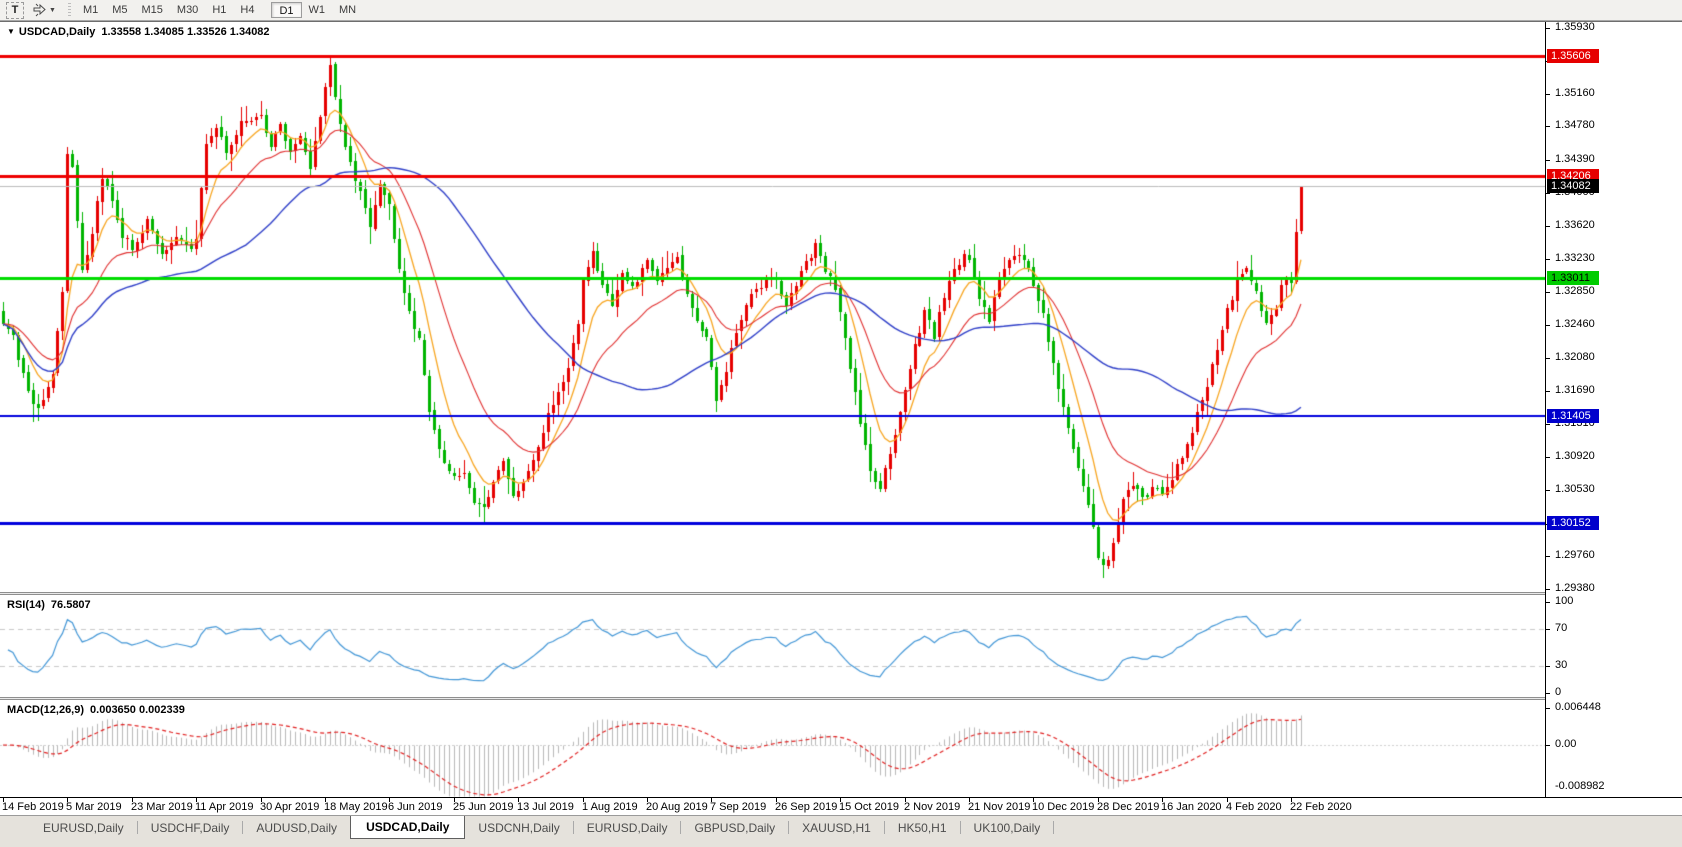  What do you see at coordinates (52, 10) in the screenshot?
I see `dropdown-caret-icon: ▼` at bounding box center [52, 10].